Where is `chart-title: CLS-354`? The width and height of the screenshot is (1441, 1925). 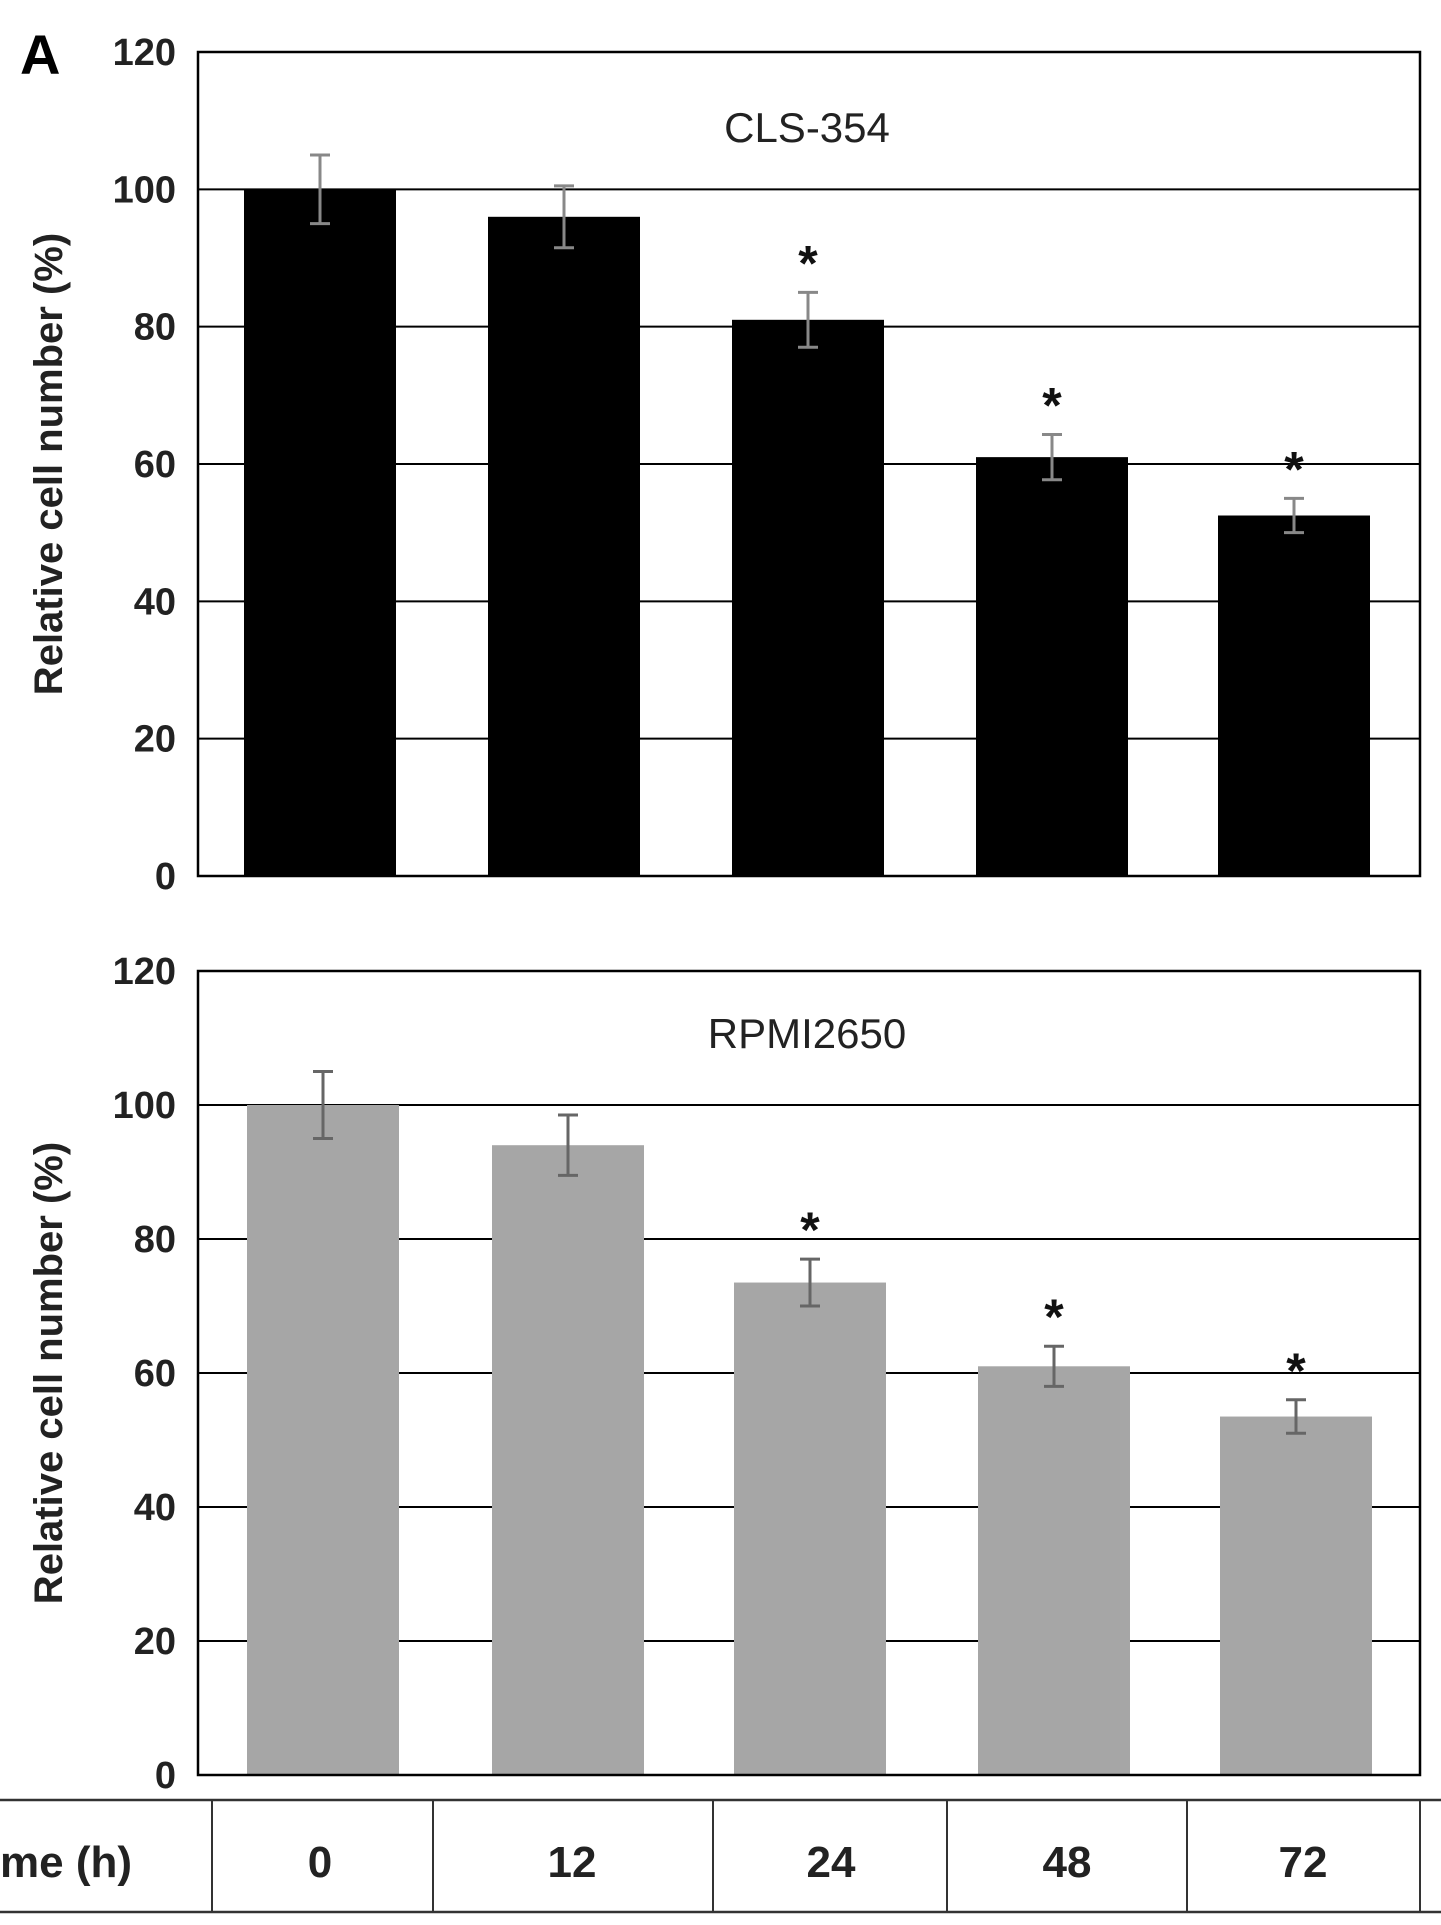
chart-title: CLS-354 is located at coordinates (807, 127).